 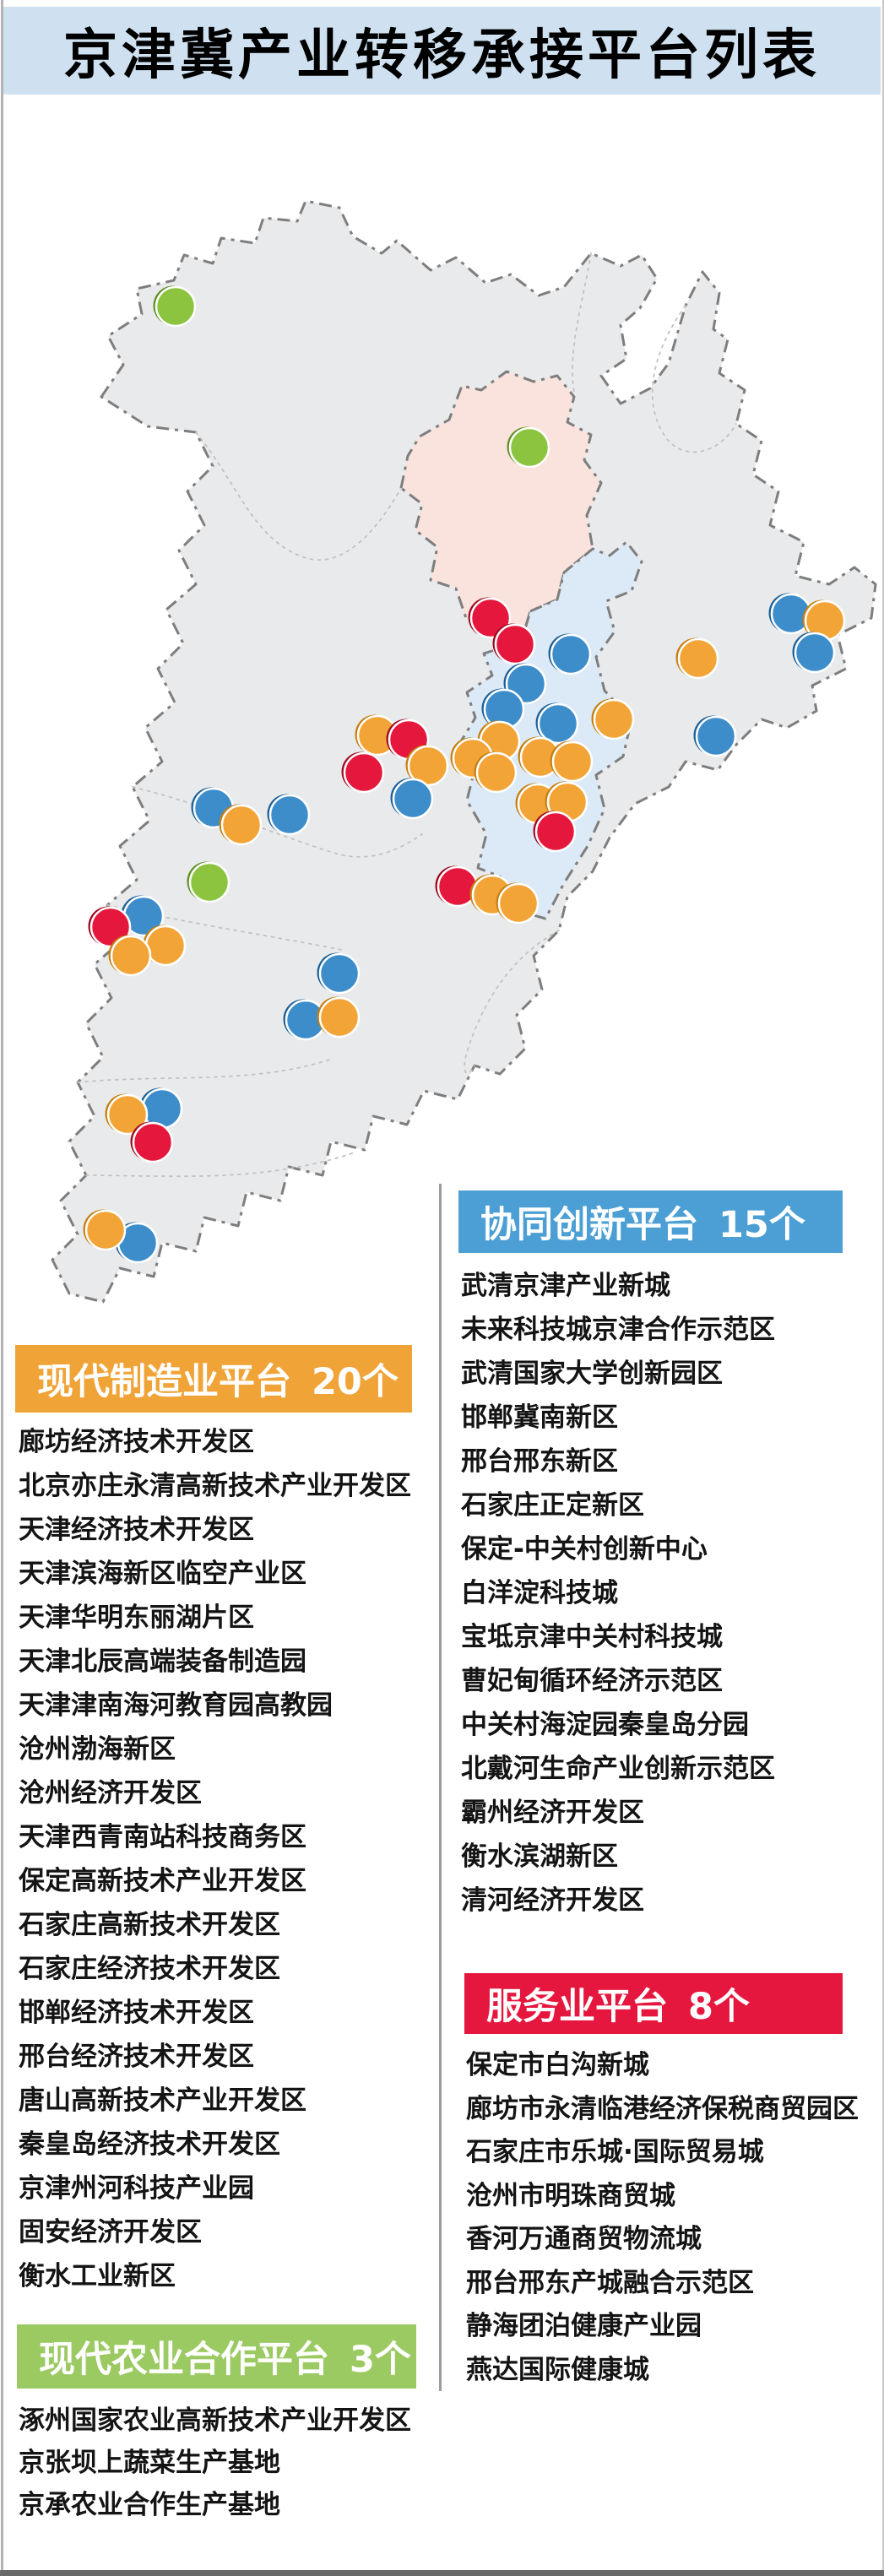 I want to click on list-item: 沧州经济开发区, so click(x=110, y=1793).